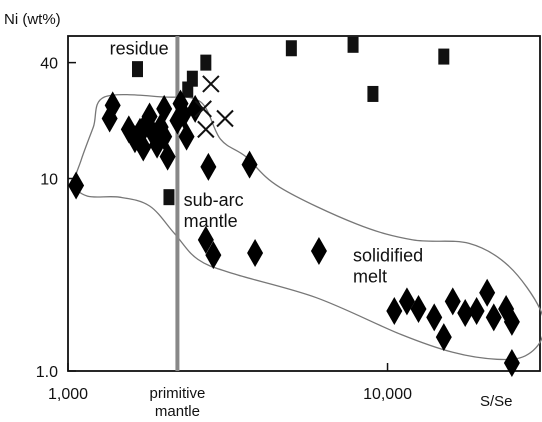 The height and width of the screenshot is (422, 542). I want to click on y-axis-label: Ni (wt%), so click(32, 19).